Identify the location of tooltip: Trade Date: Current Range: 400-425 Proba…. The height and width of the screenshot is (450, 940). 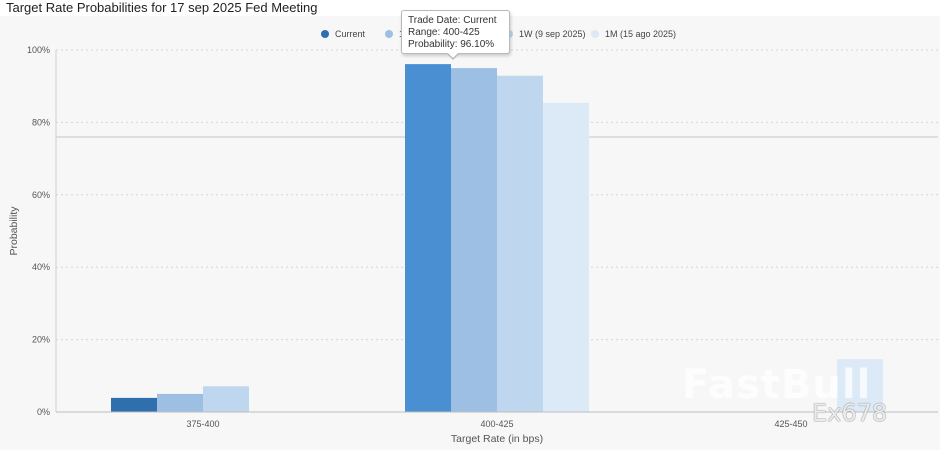
(455, 32).